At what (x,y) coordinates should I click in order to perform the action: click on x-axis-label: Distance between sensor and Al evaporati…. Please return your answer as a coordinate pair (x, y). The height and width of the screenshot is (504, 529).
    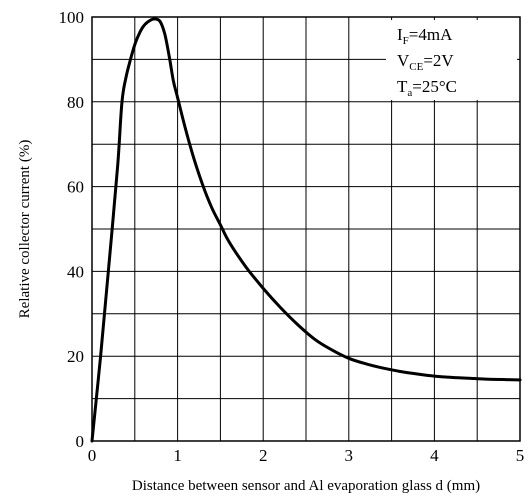
    Looking at the image, I should click on (306, 486).